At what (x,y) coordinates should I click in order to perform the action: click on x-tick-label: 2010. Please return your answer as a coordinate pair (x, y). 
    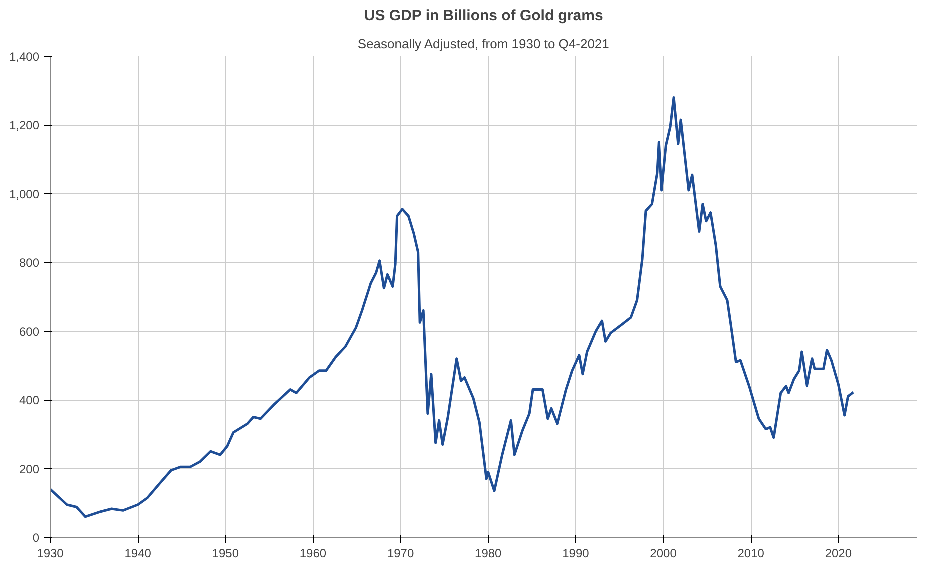
    Looking at the image, I should click on (751, 553).